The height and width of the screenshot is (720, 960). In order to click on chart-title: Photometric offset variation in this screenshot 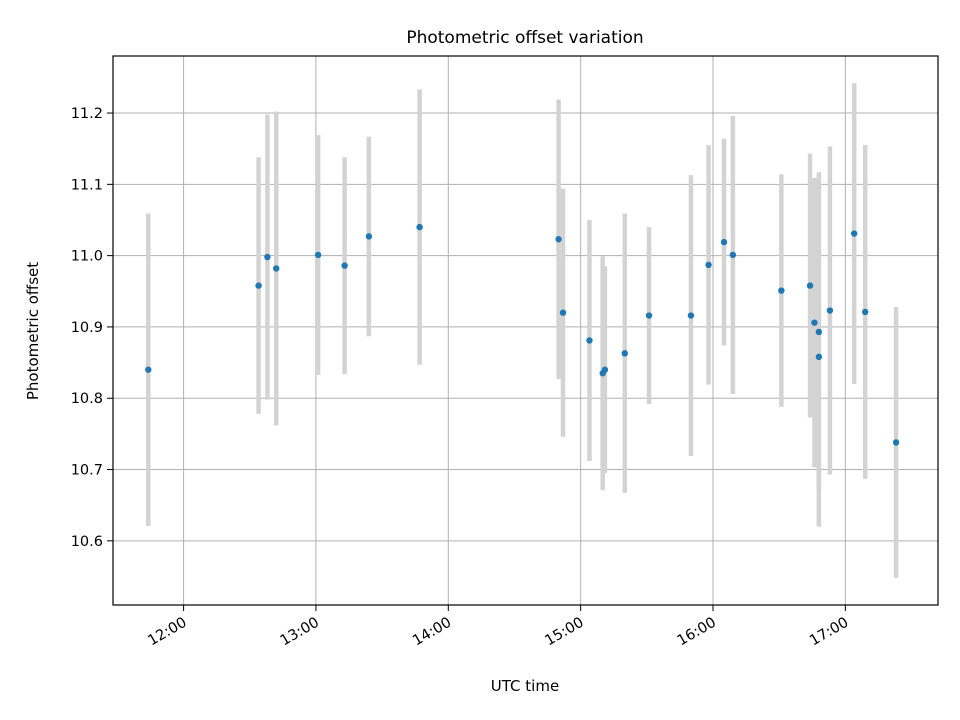, I will do `click(524, 38)`.